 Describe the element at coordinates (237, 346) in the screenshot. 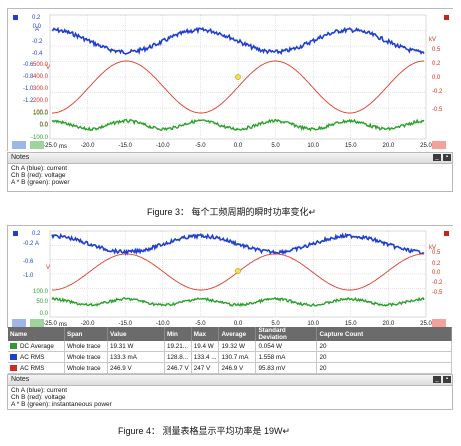

I see `table-cell: 19.32 W` at that location.